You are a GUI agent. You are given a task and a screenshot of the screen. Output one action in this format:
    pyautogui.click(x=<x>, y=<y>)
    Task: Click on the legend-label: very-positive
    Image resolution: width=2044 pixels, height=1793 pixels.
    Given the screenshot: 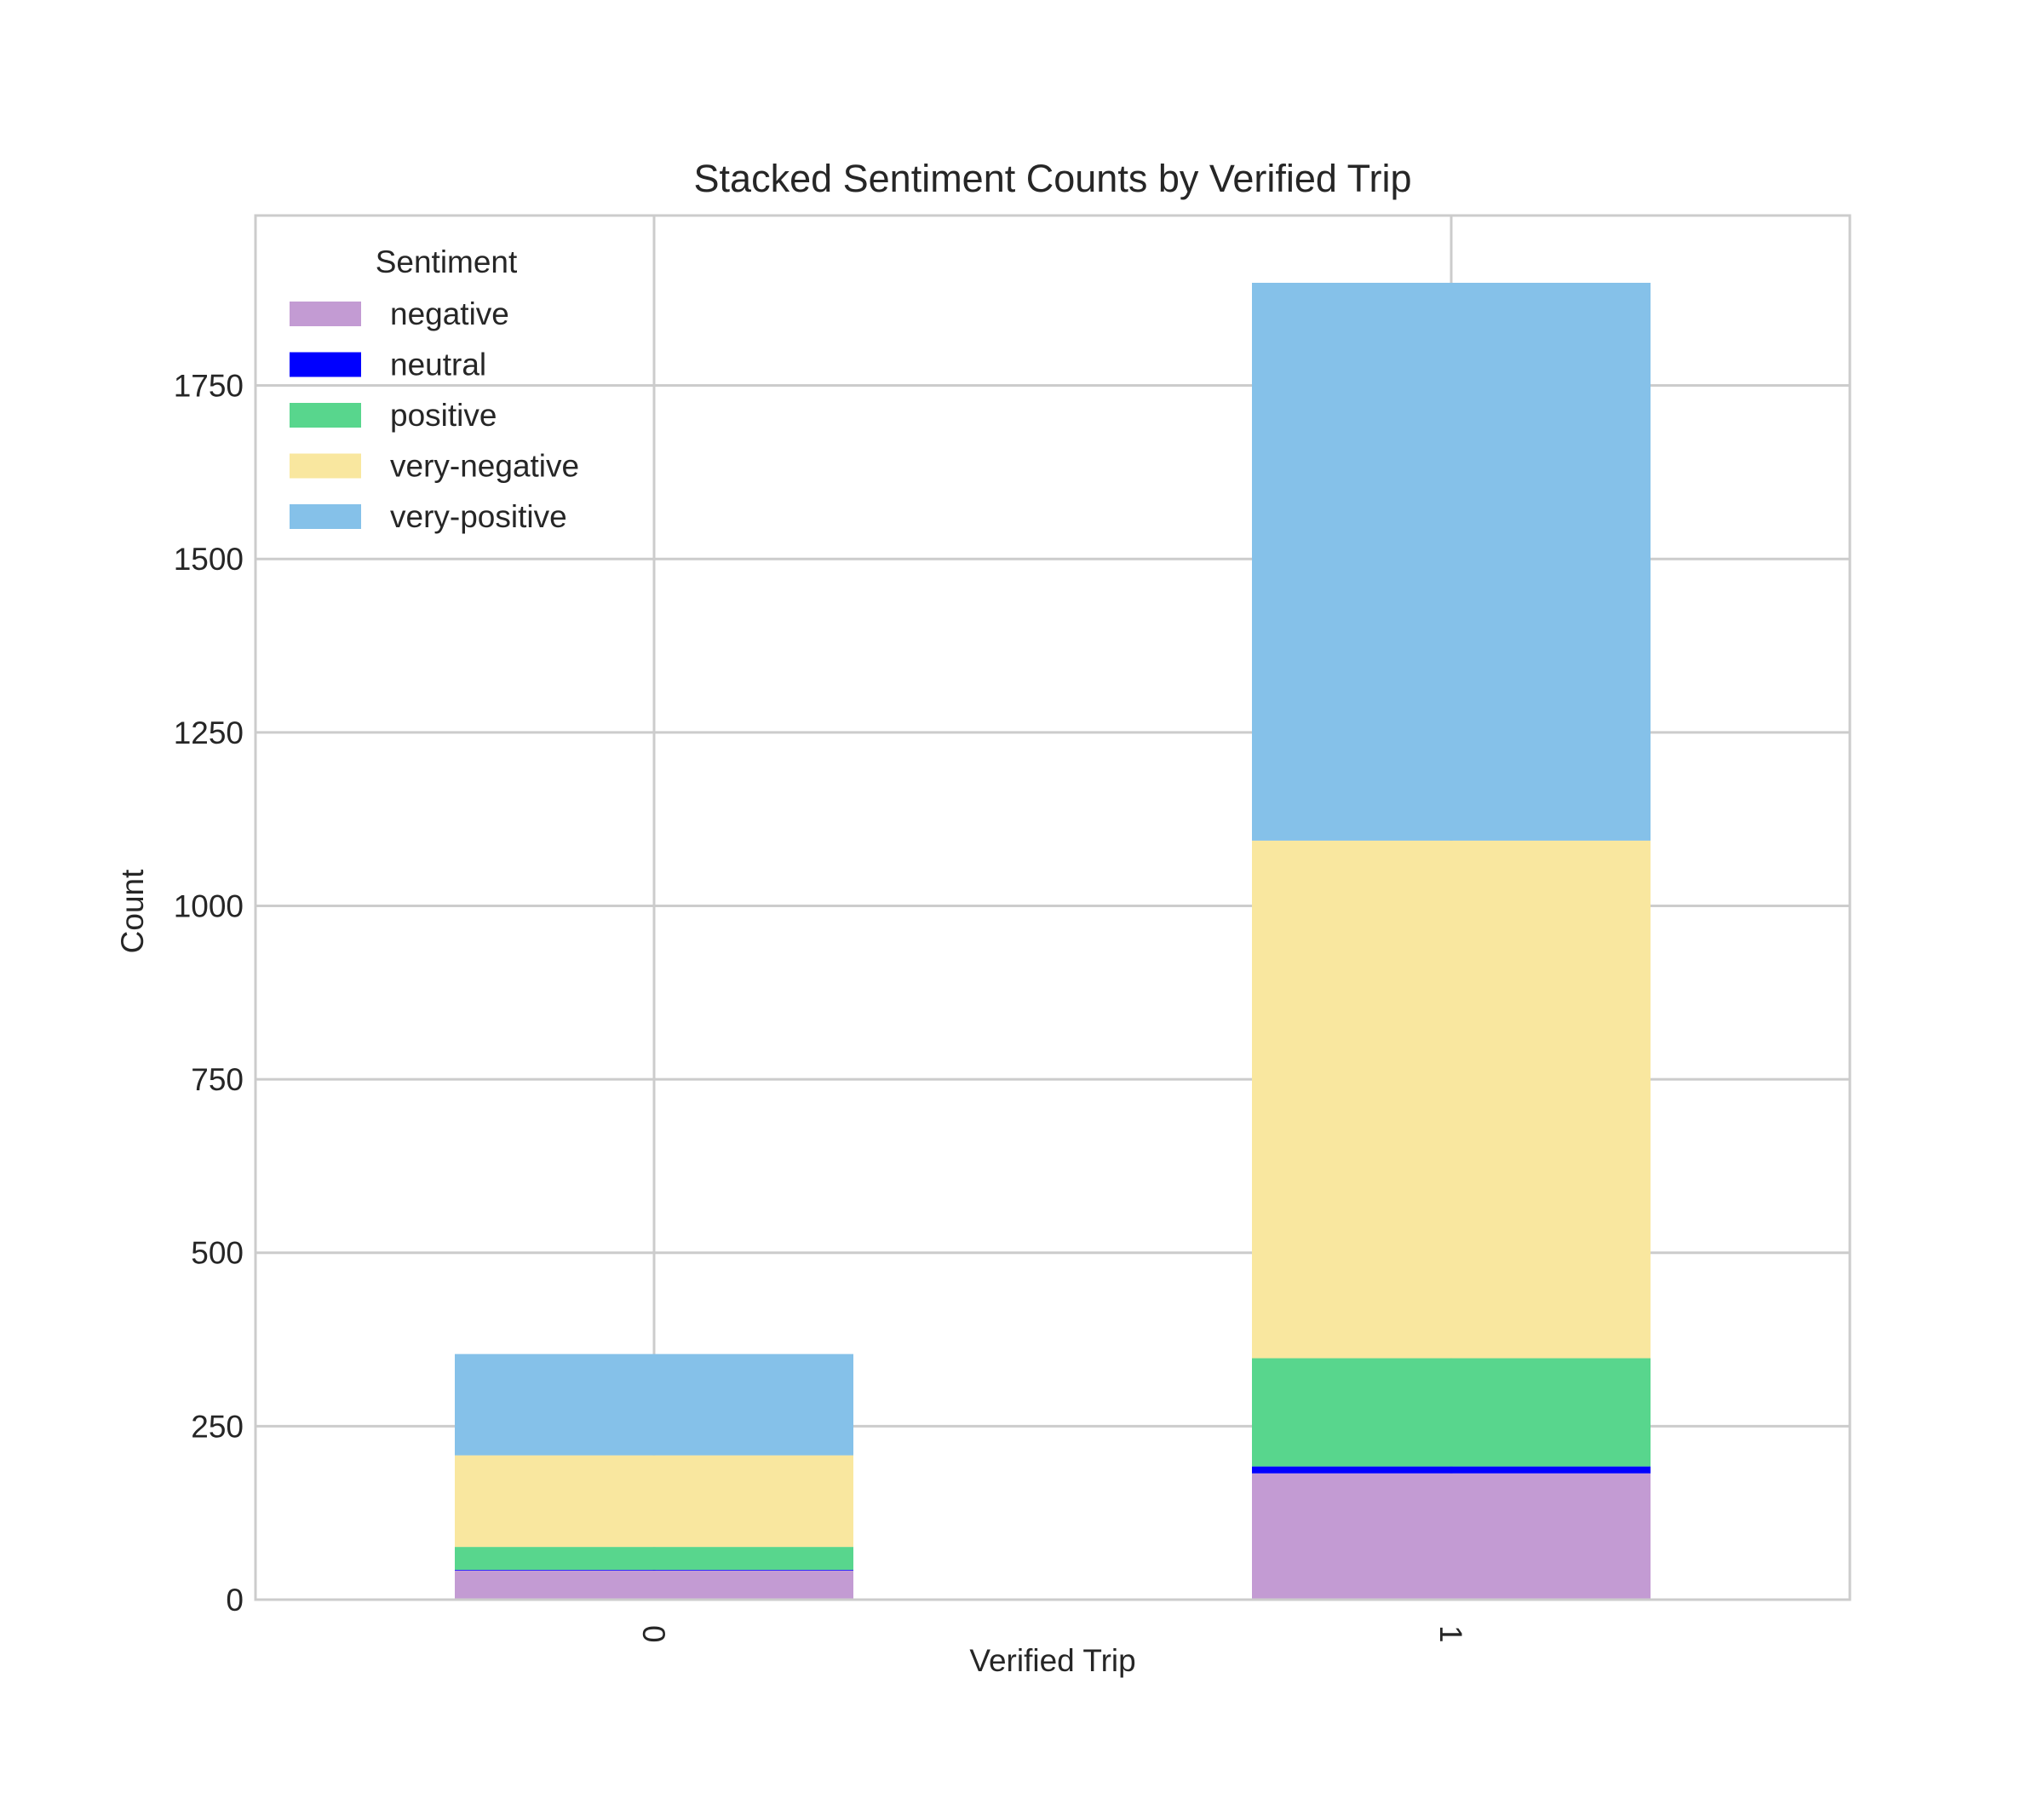 What is the action you would take?
    pyautogui.click(x=478, y=517)
    